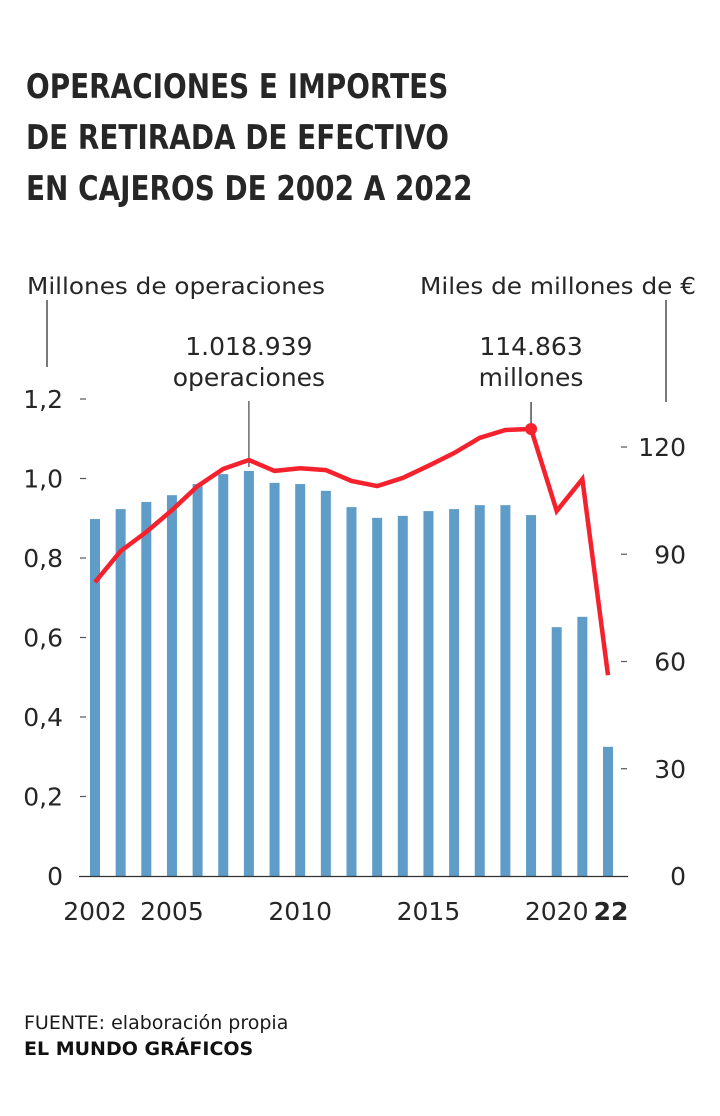 The height and width of the screenshot is (1116, 720). I want to click on x-tick-label: 2005, so click(172, 911).